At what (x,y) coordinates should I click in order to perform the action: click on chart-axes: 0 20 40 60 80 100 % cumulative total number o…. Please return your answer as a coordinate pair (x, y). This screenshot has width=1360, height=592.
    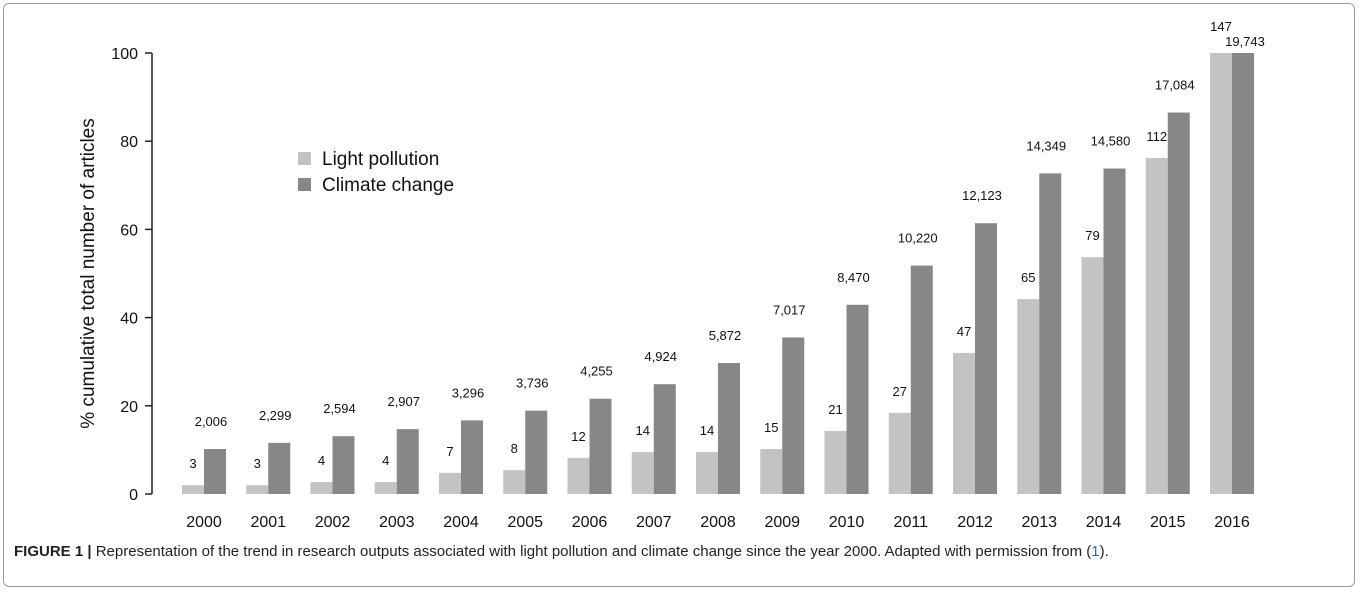
    Looking at the image, I should click on (115, 275).